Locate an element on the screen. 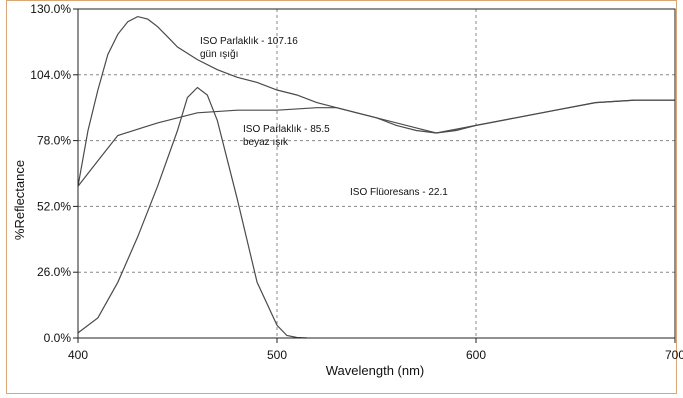  y-tick-label: 104.0% is located at coordinates (50, 75).